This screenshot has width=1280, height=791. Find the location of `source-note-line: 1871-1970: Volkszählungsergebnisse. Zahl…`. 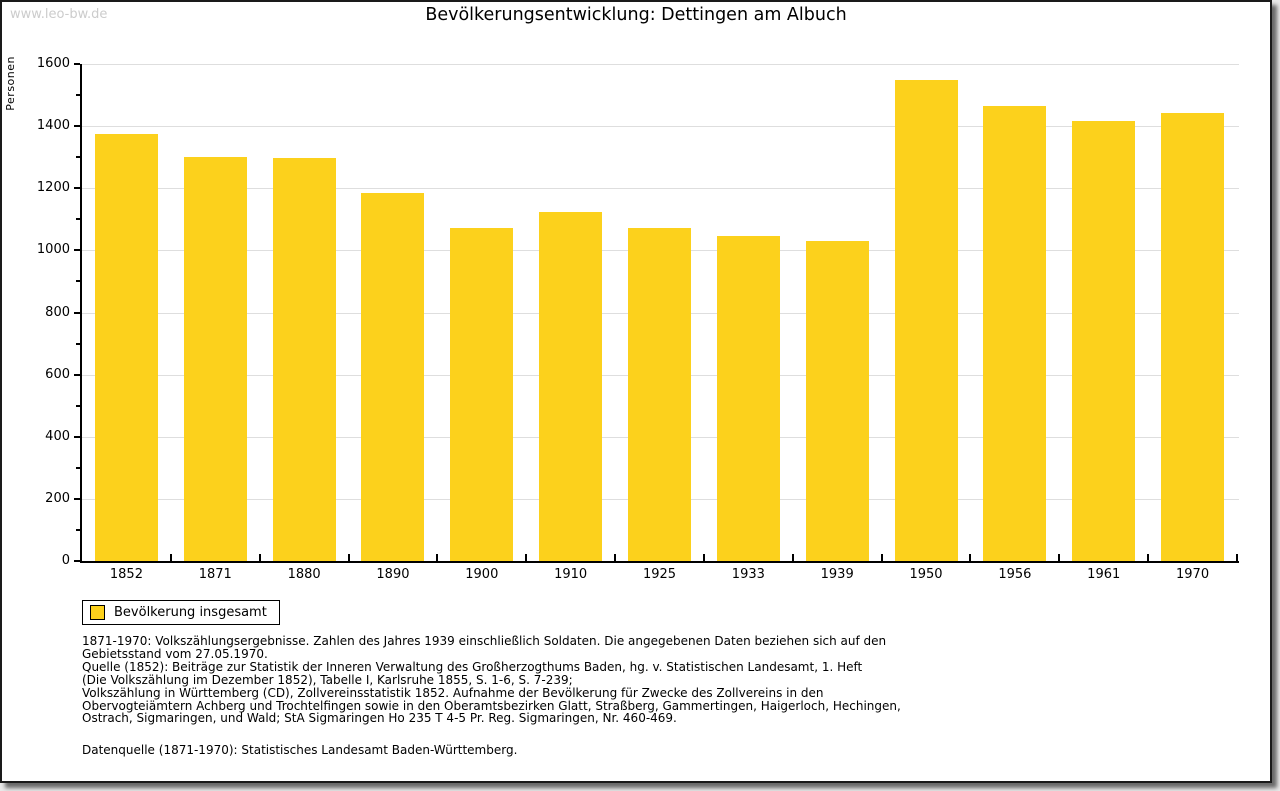

source-note-line: 1871-1970: Volkszählungsergebnisse. Zahl… is located at coordinates (484, 641).